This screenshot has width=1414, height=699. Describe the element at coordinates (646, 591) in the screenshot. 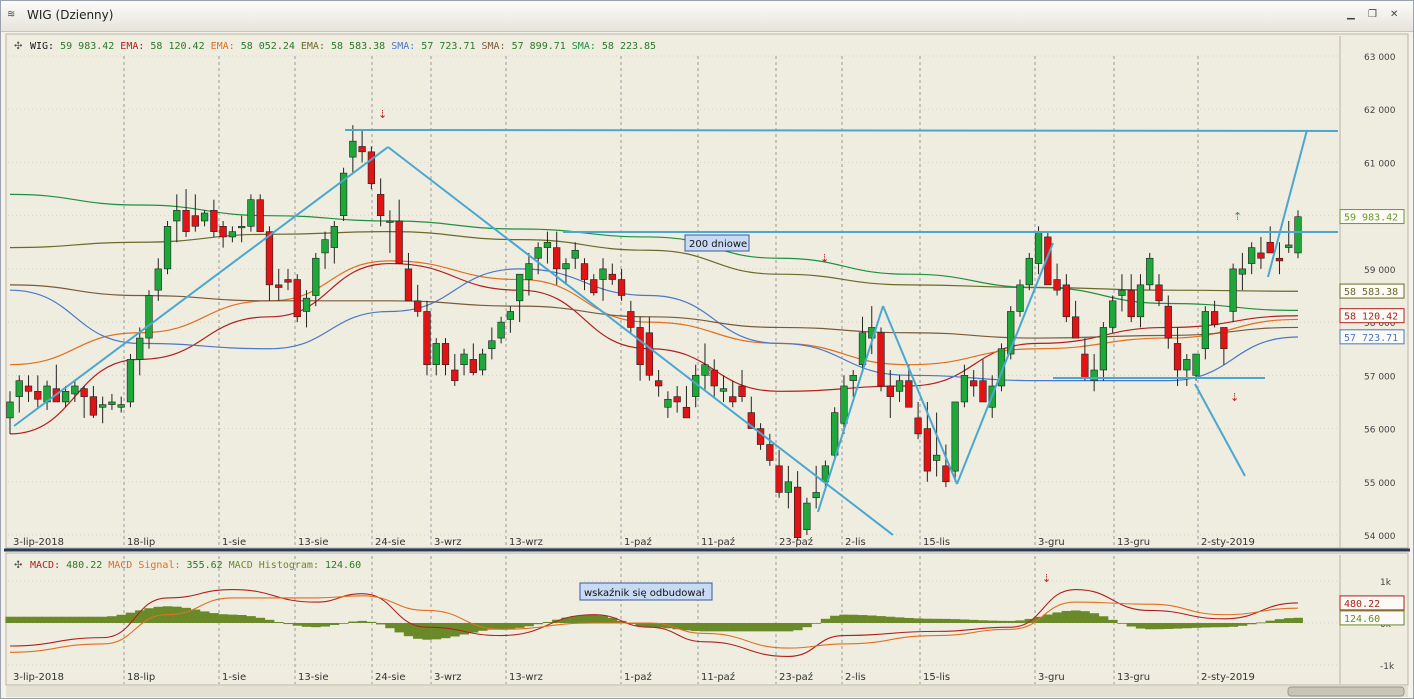

I see `annotation-macd: wskaźnik się odbudował` at that location.